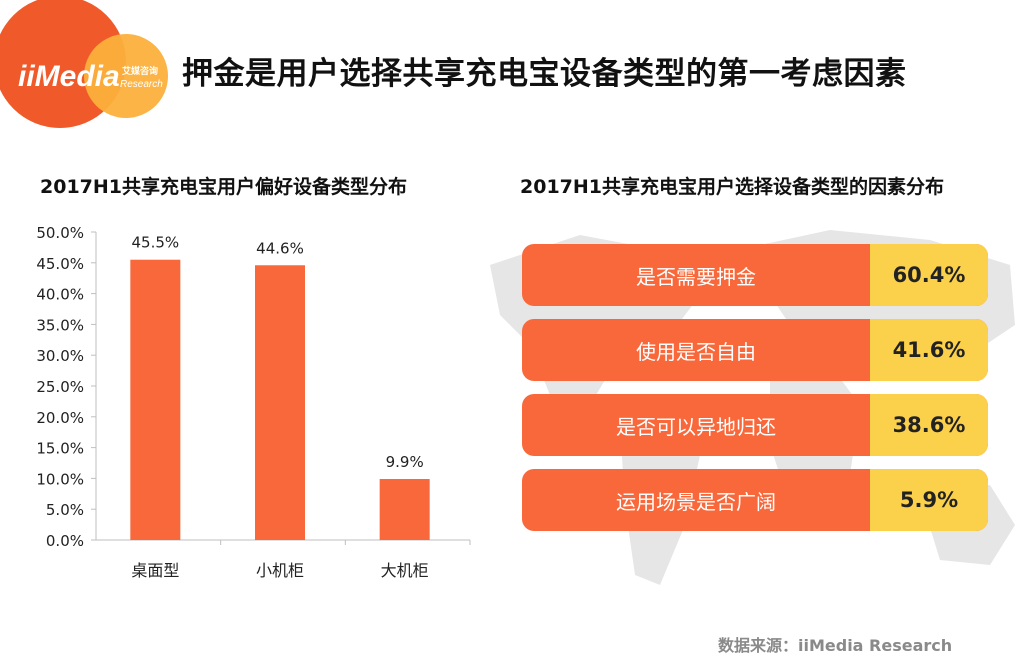  I want to click on iimedia-logo: iiMedia 艾媒咨询 Research, so click(84, 64).